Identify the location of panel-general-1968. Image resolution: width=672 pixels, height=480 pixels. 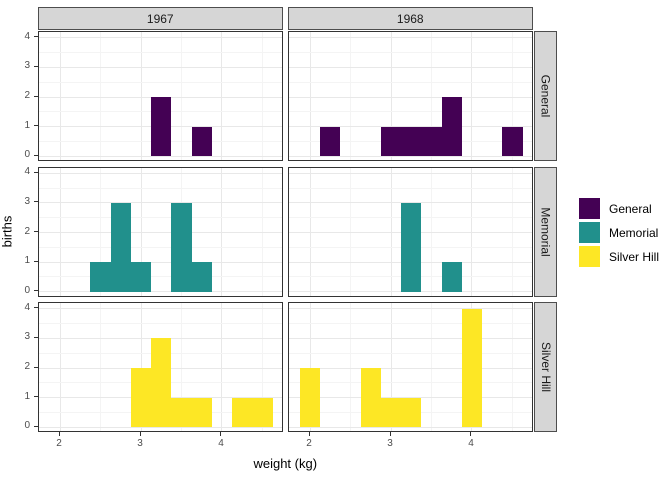
(410, 96).